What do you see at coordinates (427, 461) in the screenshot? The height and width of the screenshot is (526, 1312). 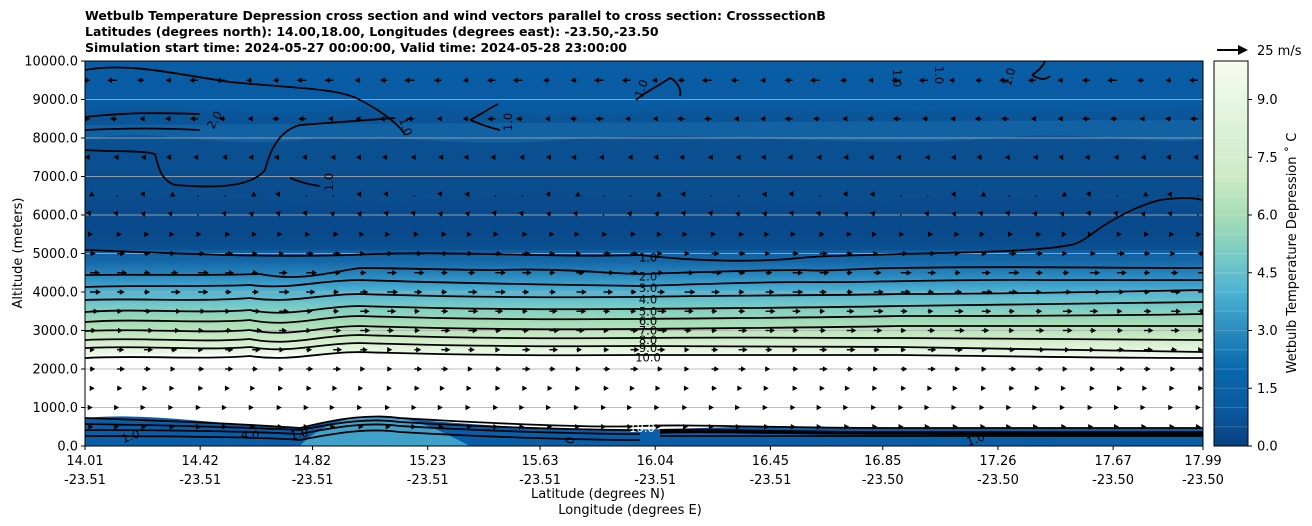 I see `x-tick-lat: 15.23` at bounding box center [427, 461].